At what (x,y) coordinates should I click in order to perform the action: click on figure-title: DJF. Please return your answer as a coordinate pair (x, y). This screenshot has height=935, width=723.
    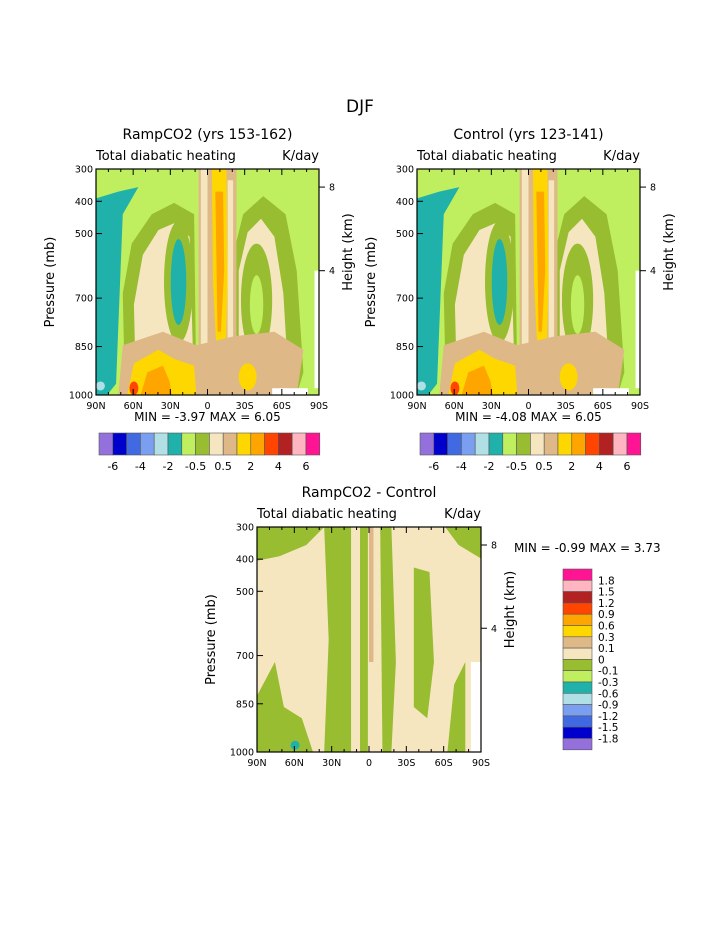
    Looking at the image, I should click on (360, 107).